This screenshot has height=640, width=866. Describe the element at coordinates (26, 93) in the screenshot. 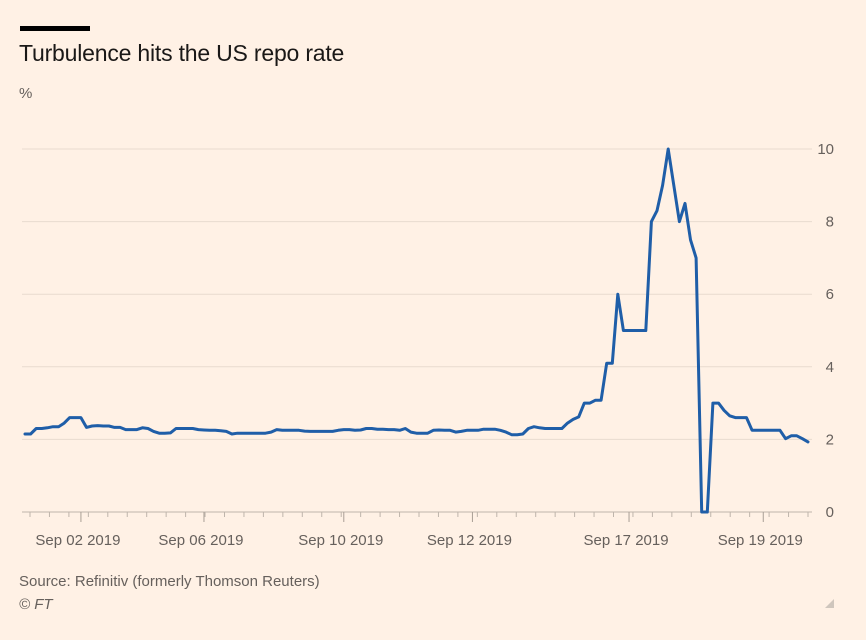

I see `y-axis-unit: %` at that location.